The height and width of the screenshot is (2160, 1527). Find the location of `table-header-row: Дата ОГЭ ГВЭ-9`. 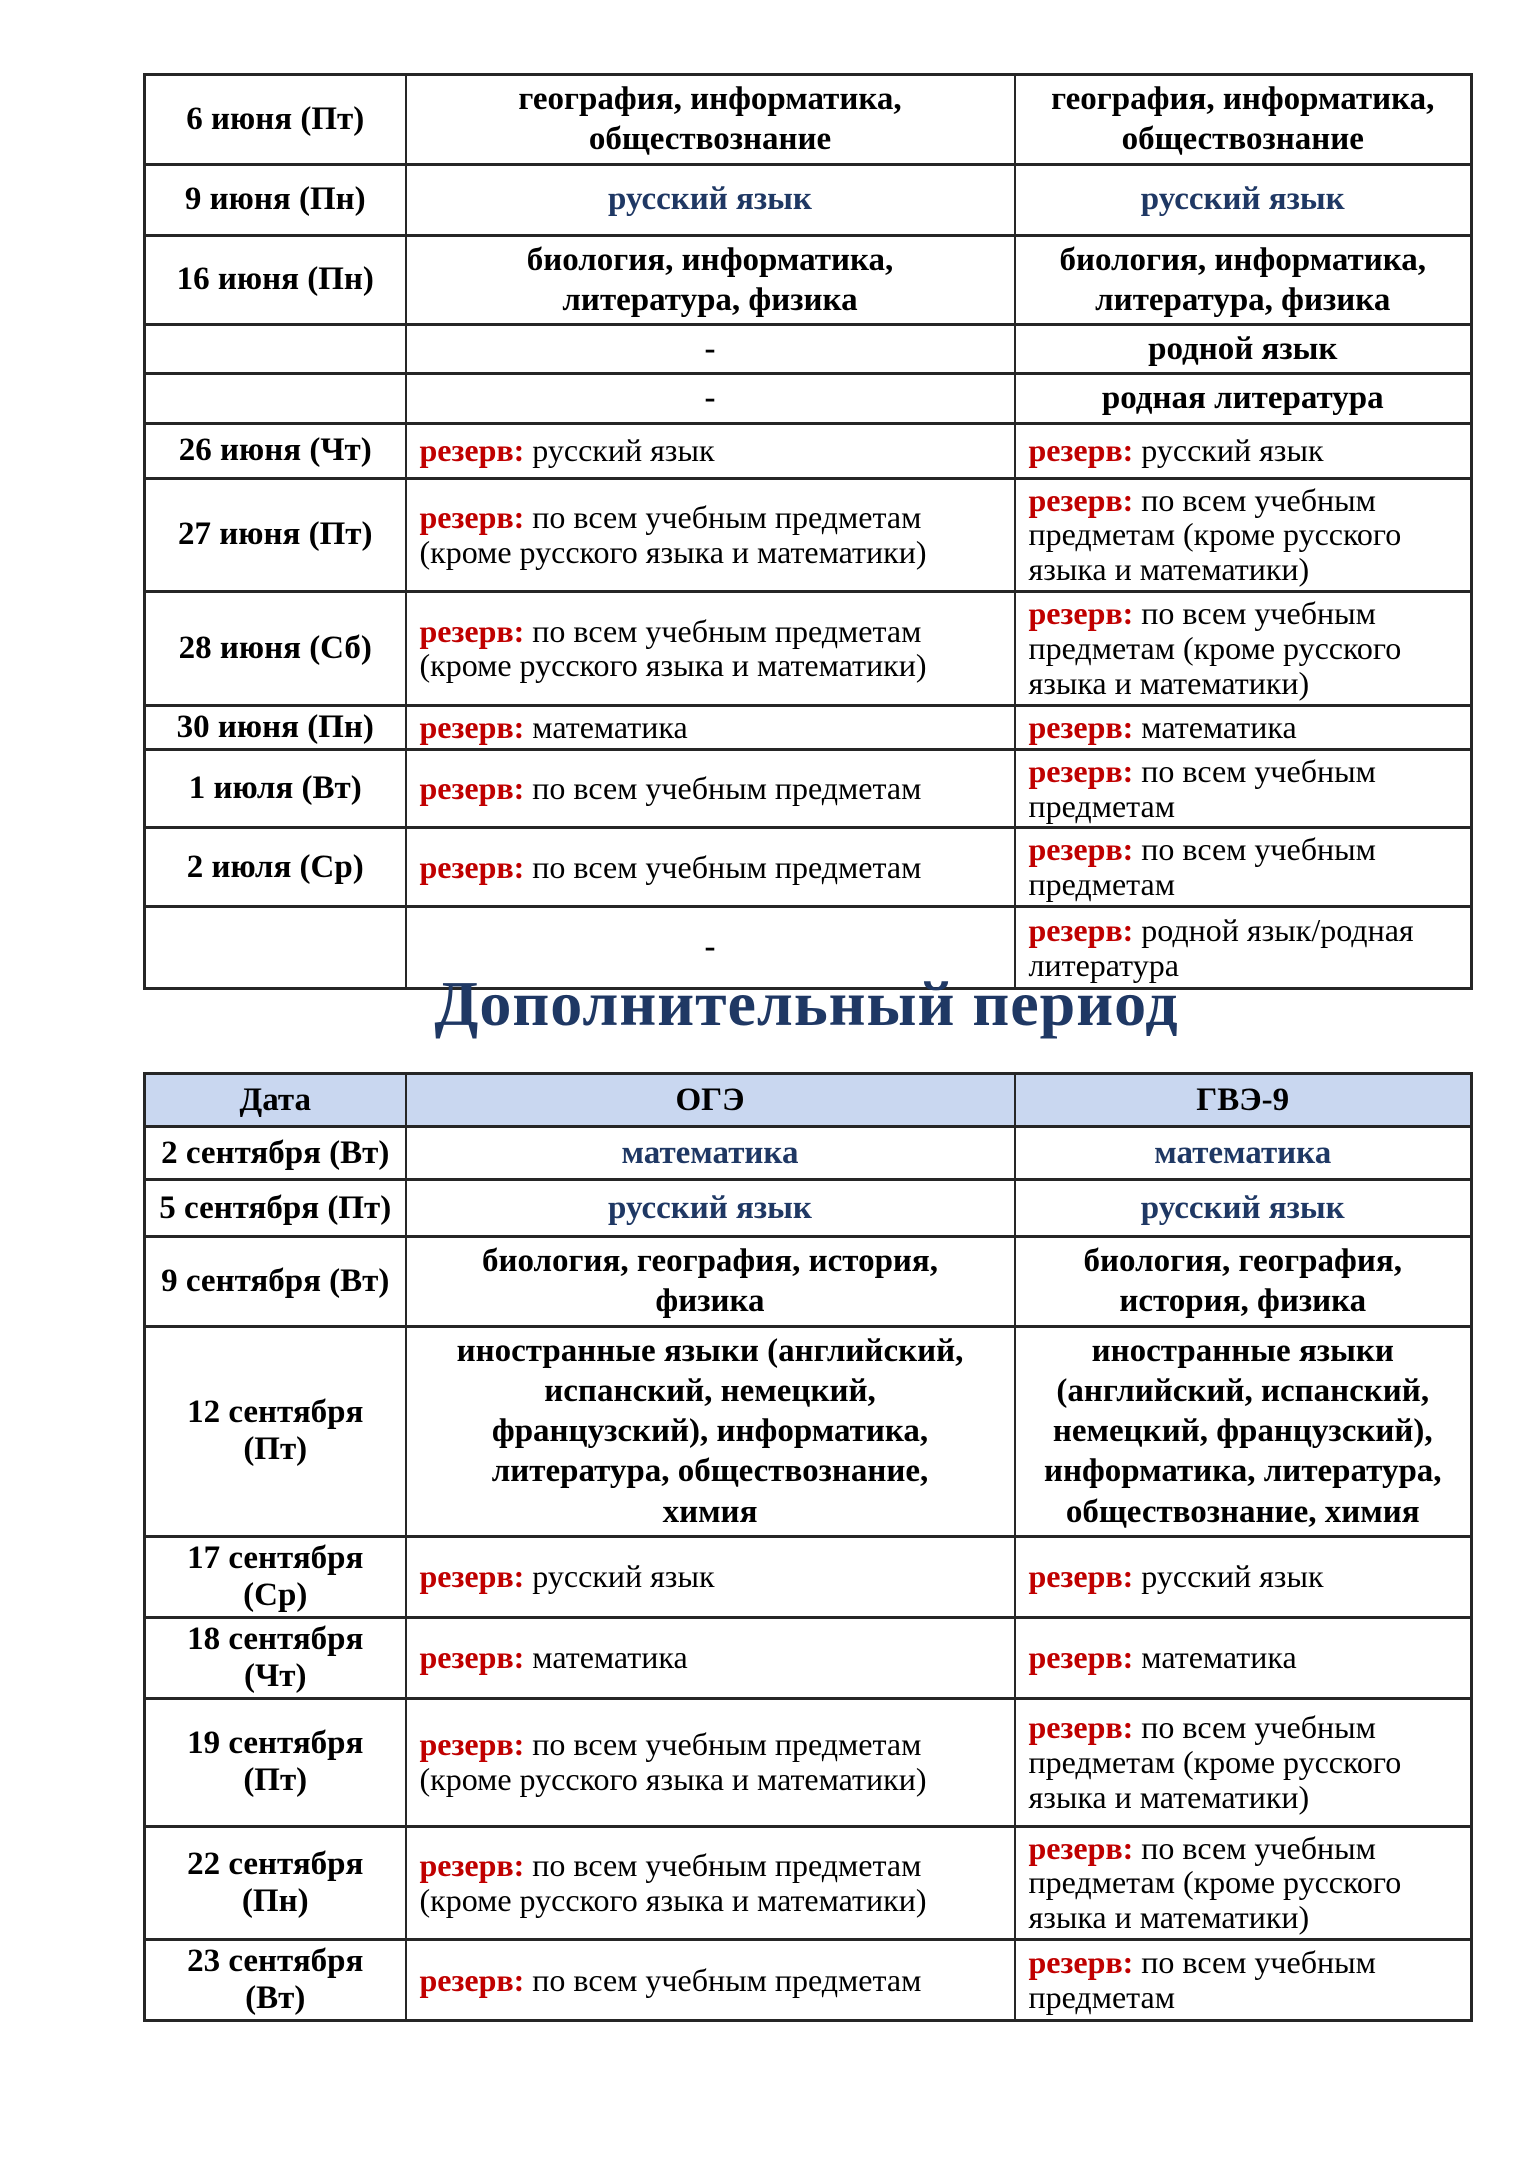

table-header-row: Дата ОГЭ ГВЭ-9 is located at coordinates (808, 1100).